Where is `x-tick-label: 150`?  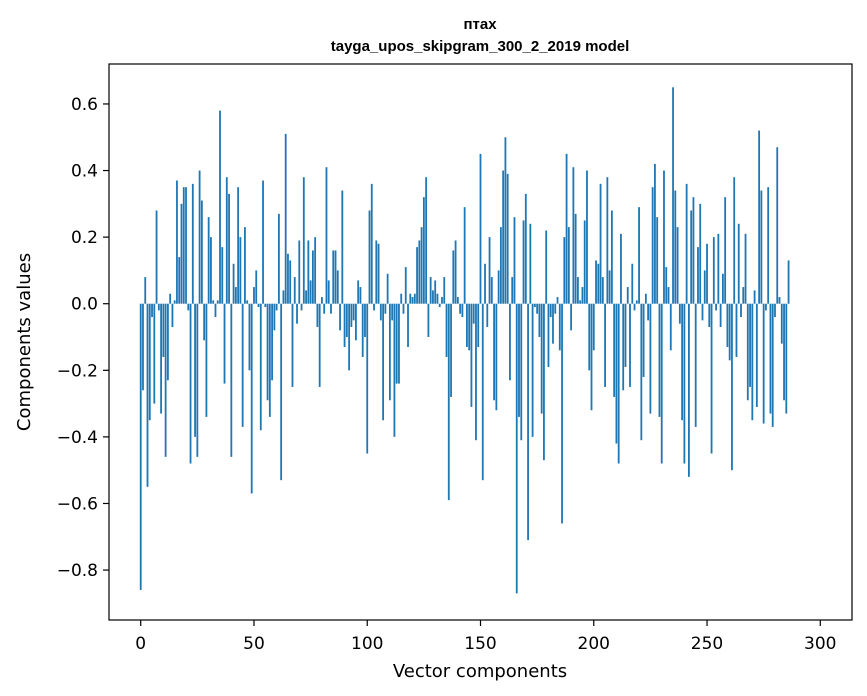
x-tick-label: 150 is located at coordinates (480, 644).